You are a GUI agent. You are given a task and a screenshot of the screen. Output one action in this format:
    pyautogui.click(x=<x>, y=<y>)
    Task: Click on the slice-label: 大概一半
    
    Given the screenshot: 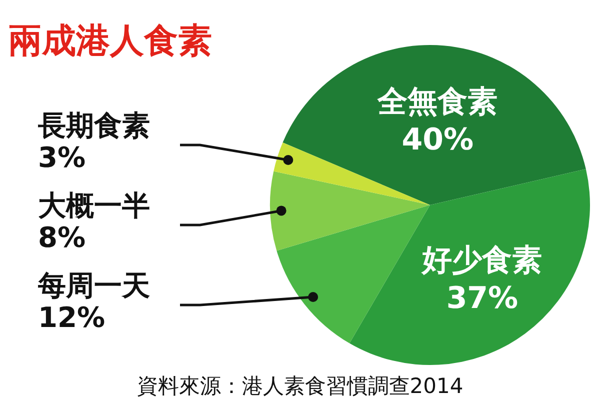 What is the action you would take?
    pyautogui.click(x=94, y=205)
    